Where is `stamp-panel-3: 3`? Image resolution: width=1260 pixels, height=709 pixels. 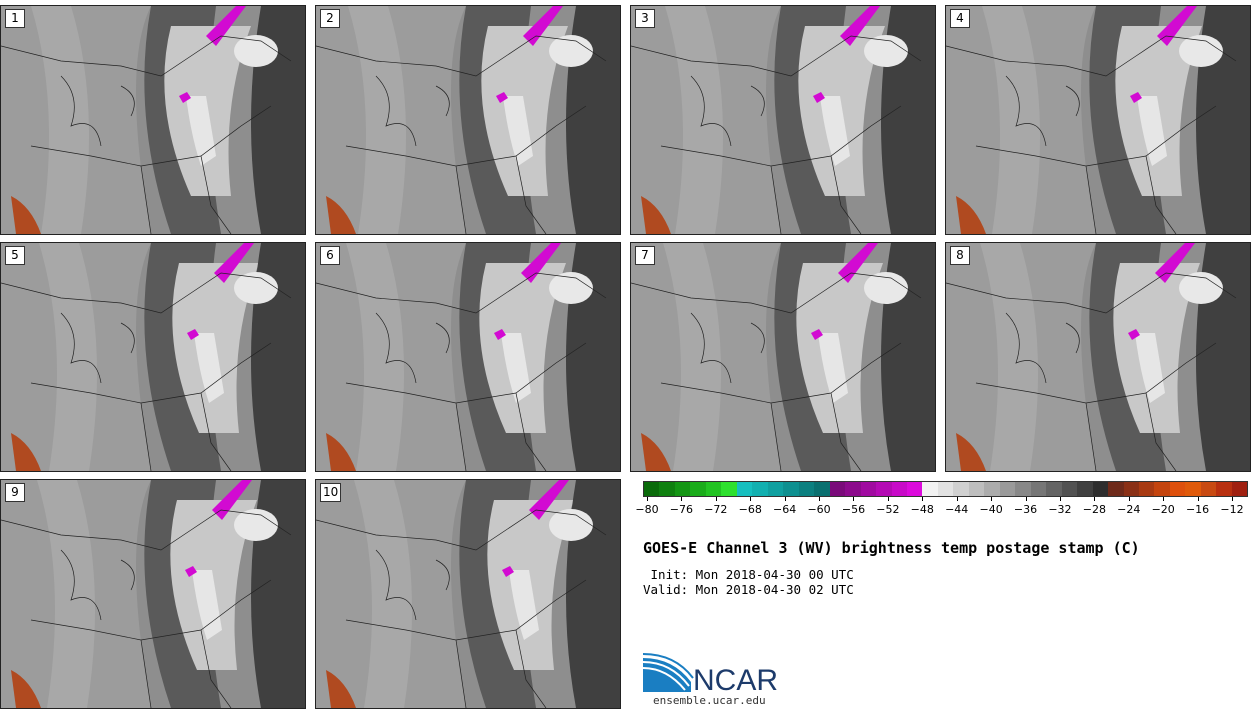
stamp-panel-3: 3 is located at coordinates (783, 120).